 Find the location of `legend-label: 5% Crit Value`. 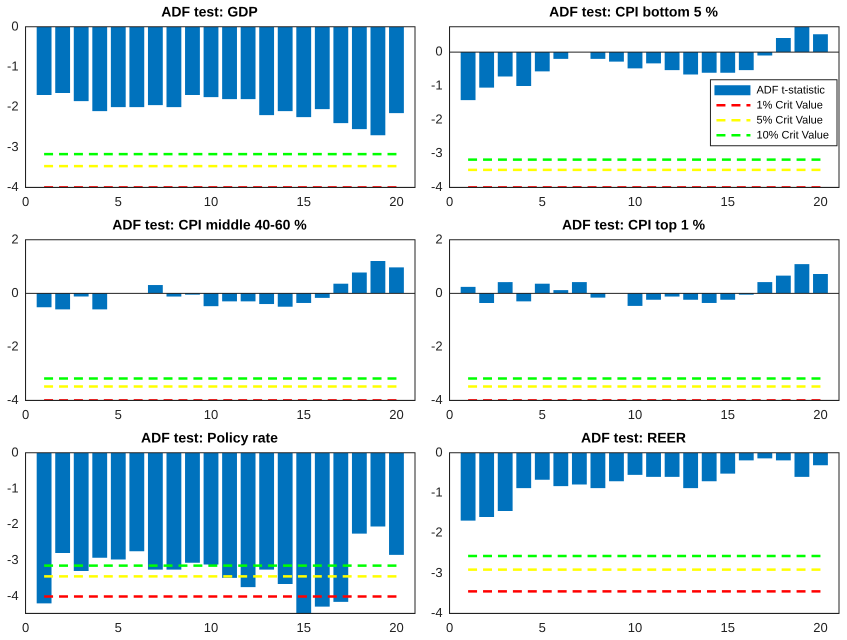

legend-label: 5% Crit Value is located at coordinates (789, 120).